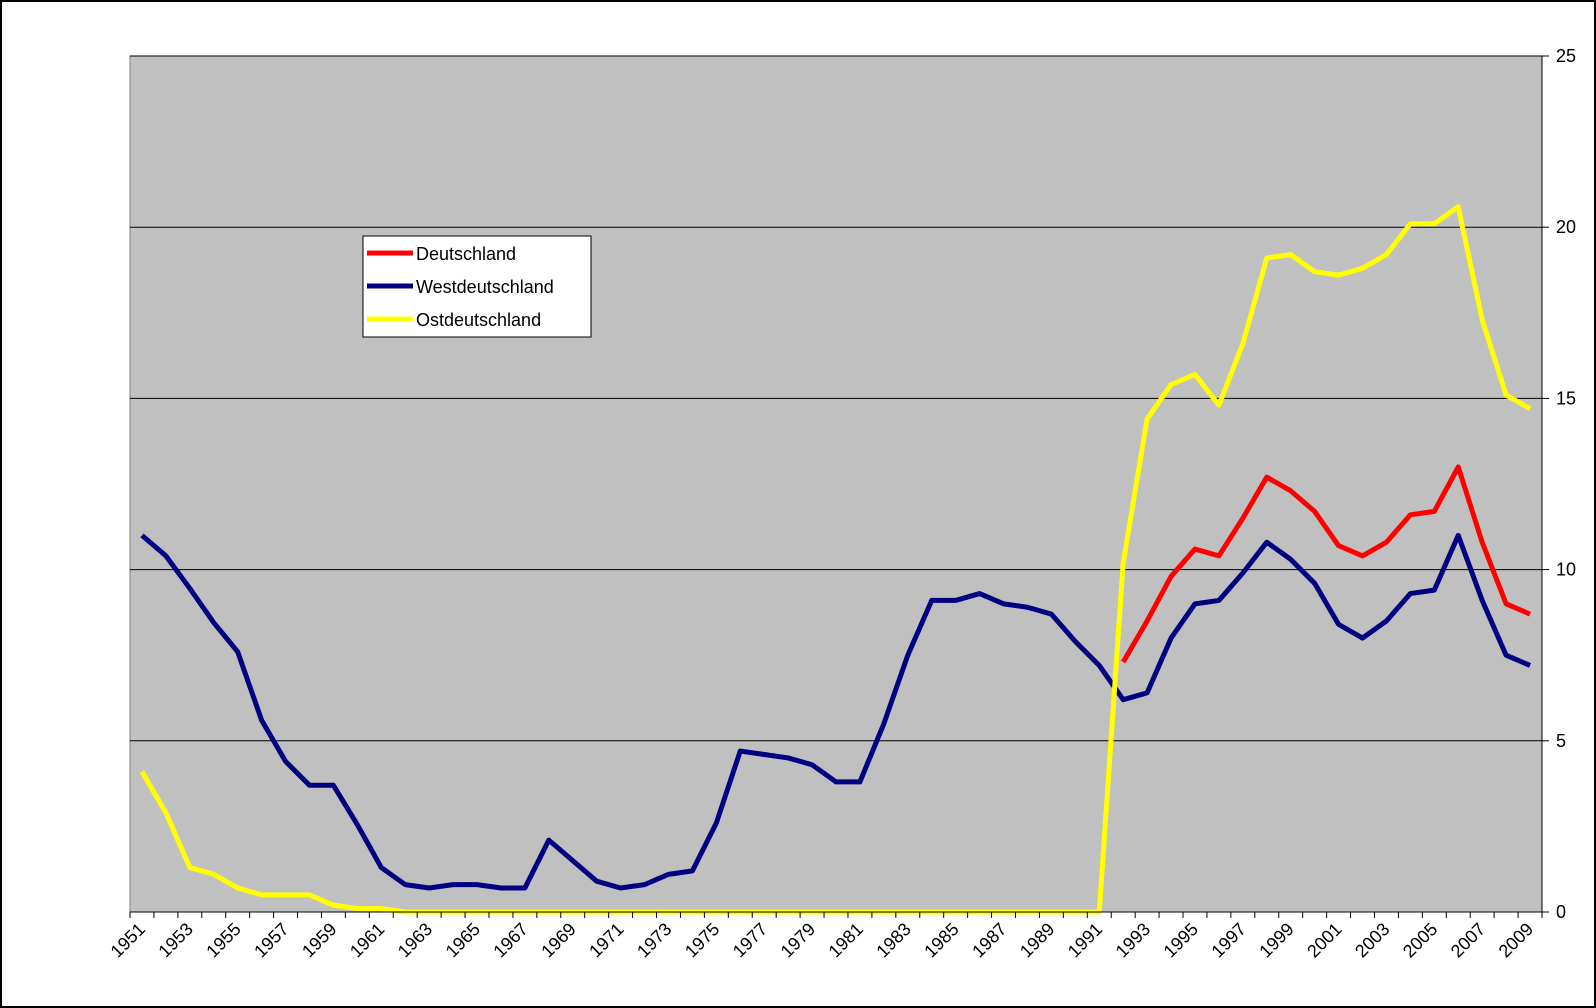  I want to click on y-tick-label: 25, so click(1566, 56).